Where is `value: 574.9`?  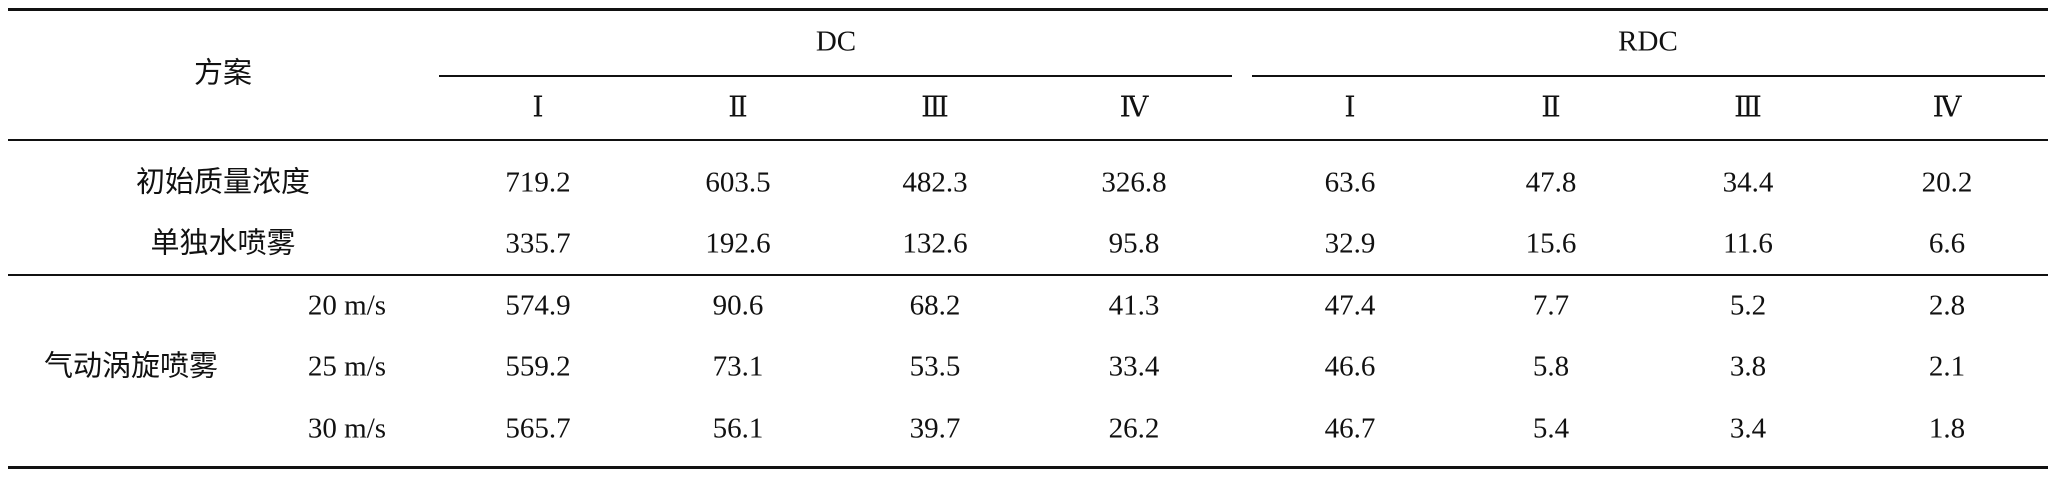
value: 574.9 is located at coordinates (538, 305).